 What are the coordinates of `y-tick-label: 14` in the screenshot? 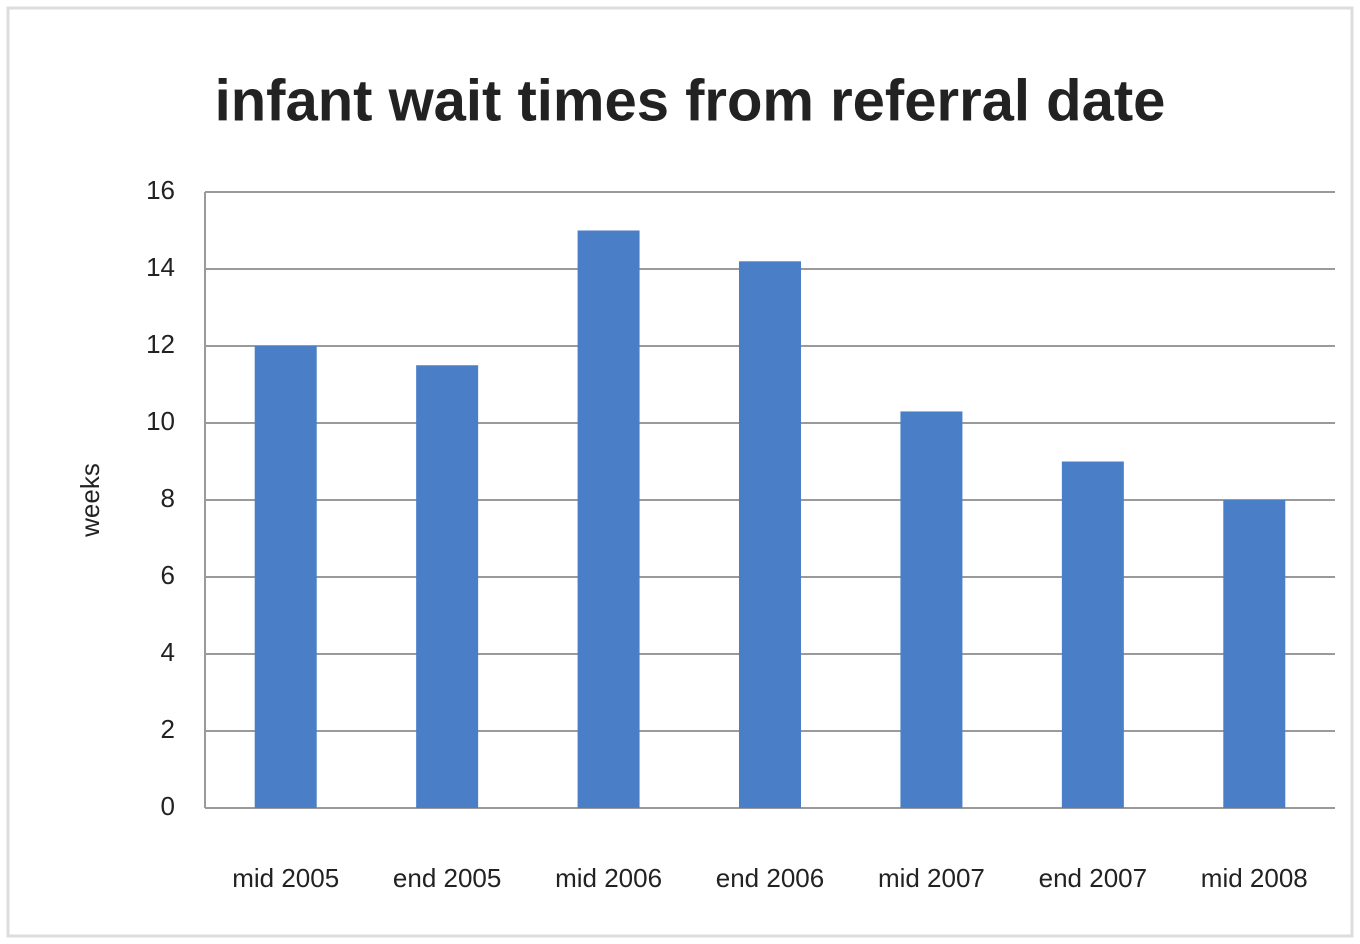 It's located at (160, 267).